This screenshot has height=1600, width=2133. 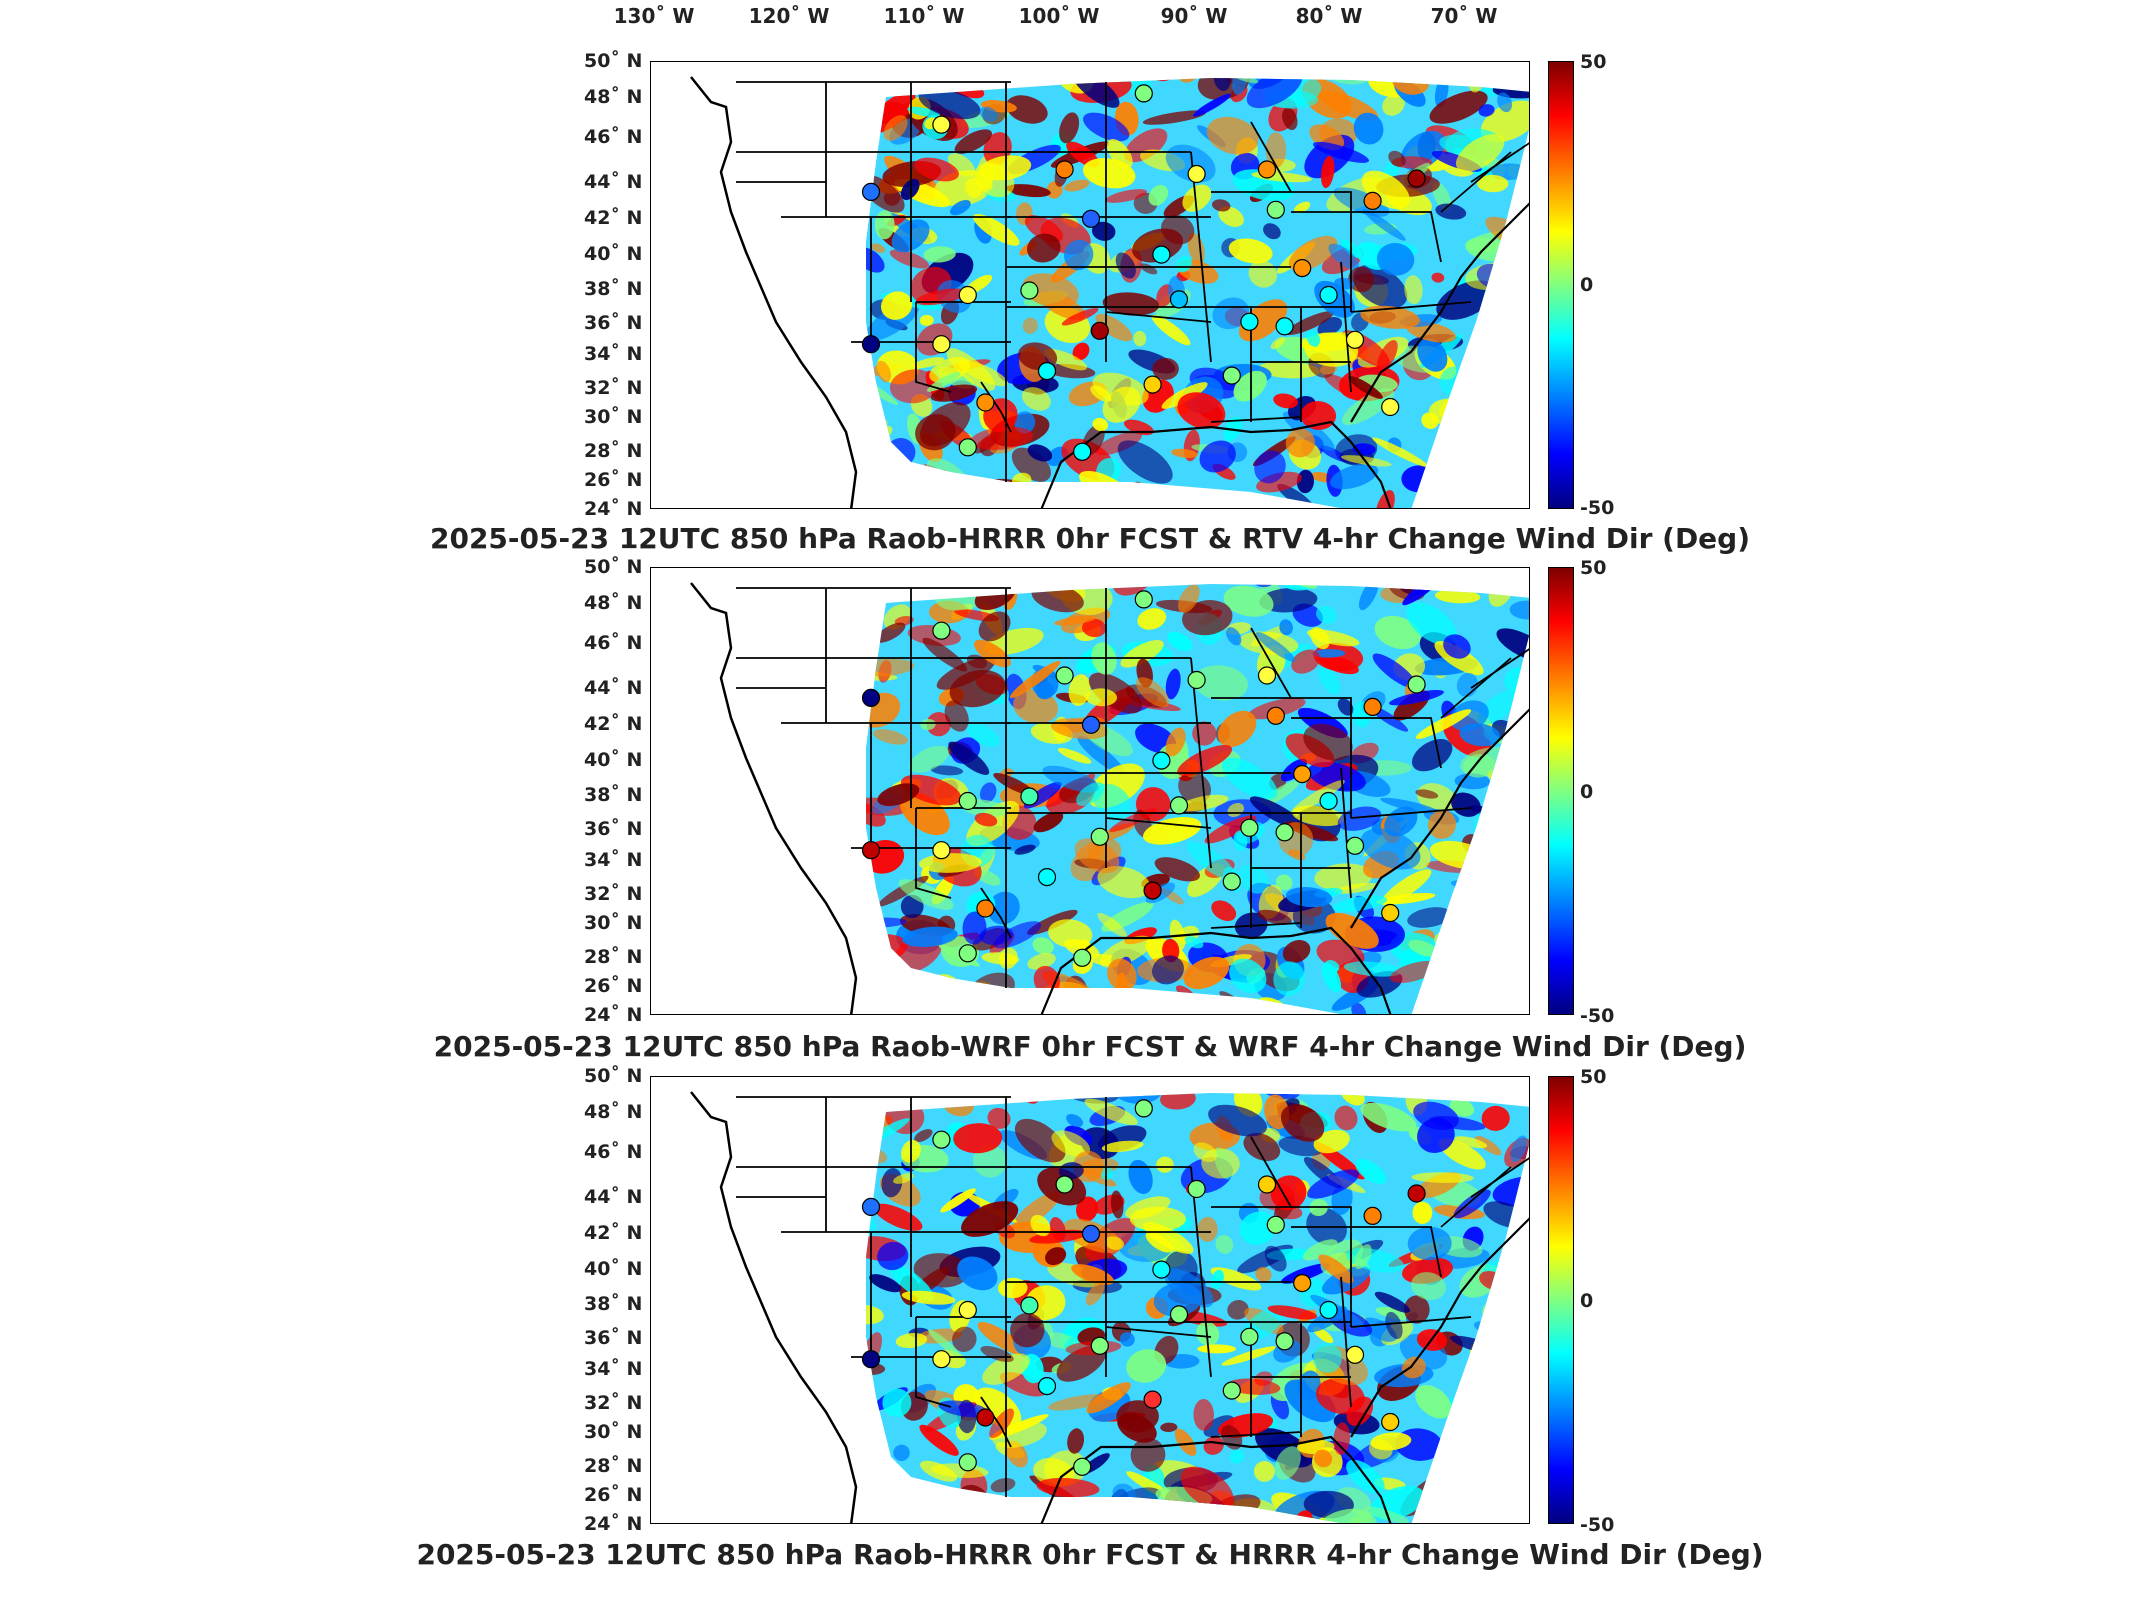 I want to click on colorbar-mid-label: 0, so click(x=1587, y=285).